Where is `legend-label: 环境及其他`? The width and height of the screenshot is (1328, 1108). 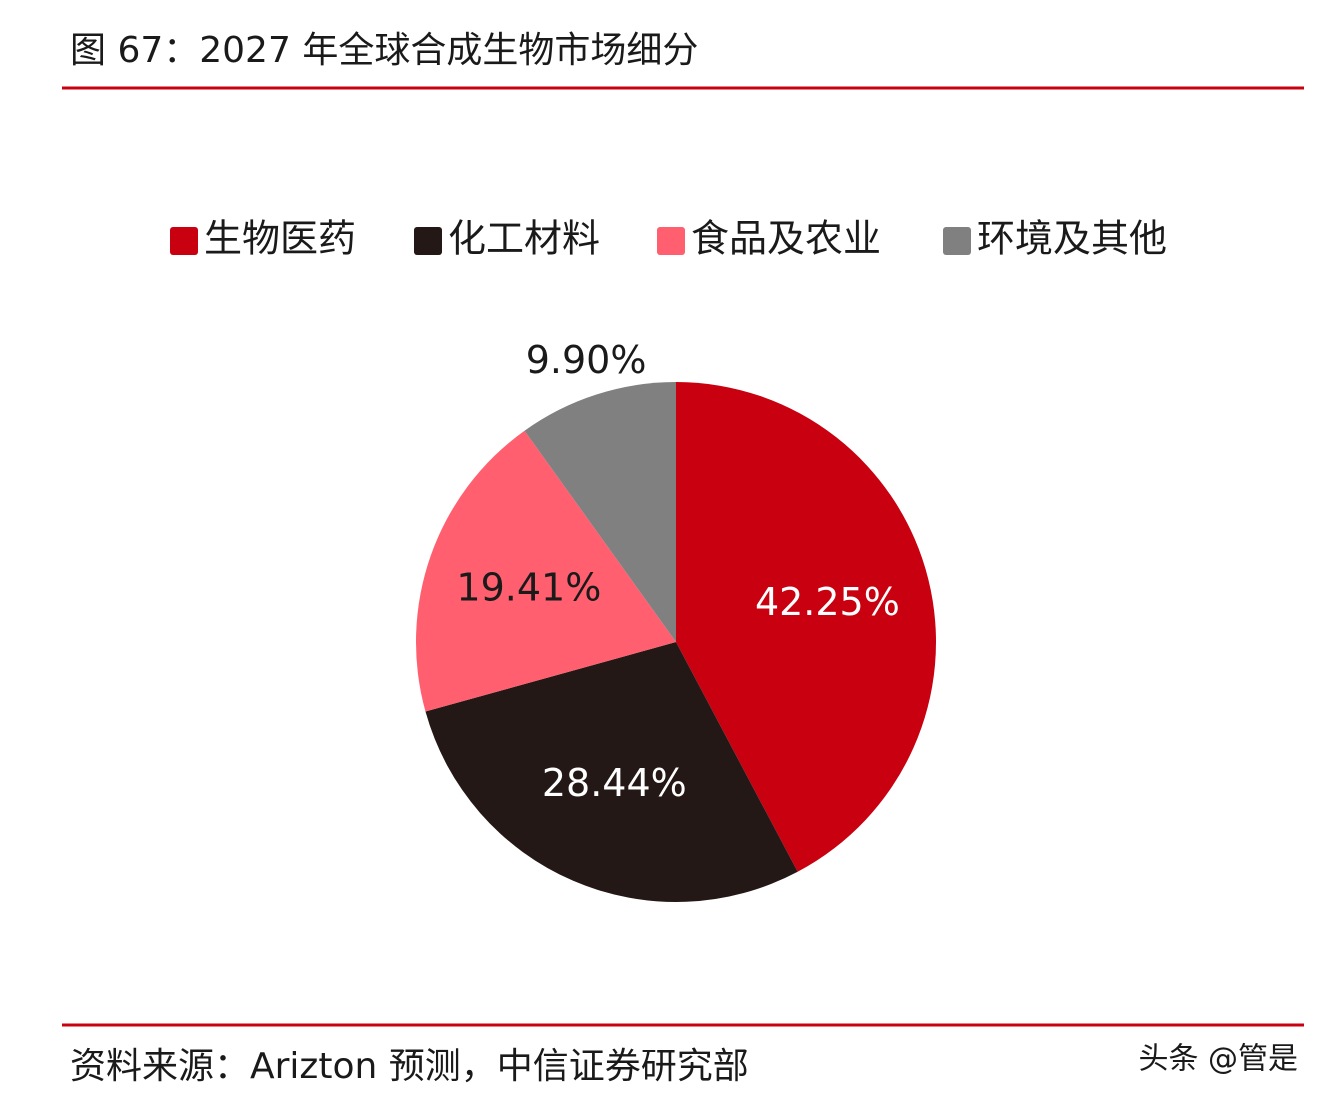
legend-label: 环境及其他 is located at coordinates (1072, 239).